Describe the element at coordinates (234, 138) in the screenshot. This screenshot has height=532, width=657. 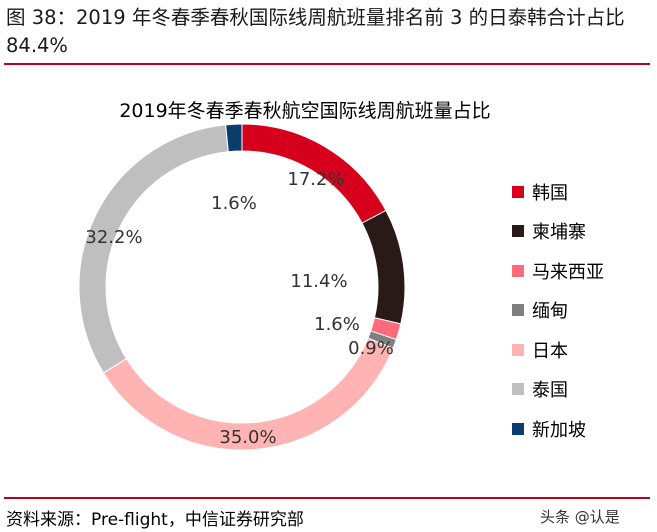
I see `slice-新加坡` at that location.